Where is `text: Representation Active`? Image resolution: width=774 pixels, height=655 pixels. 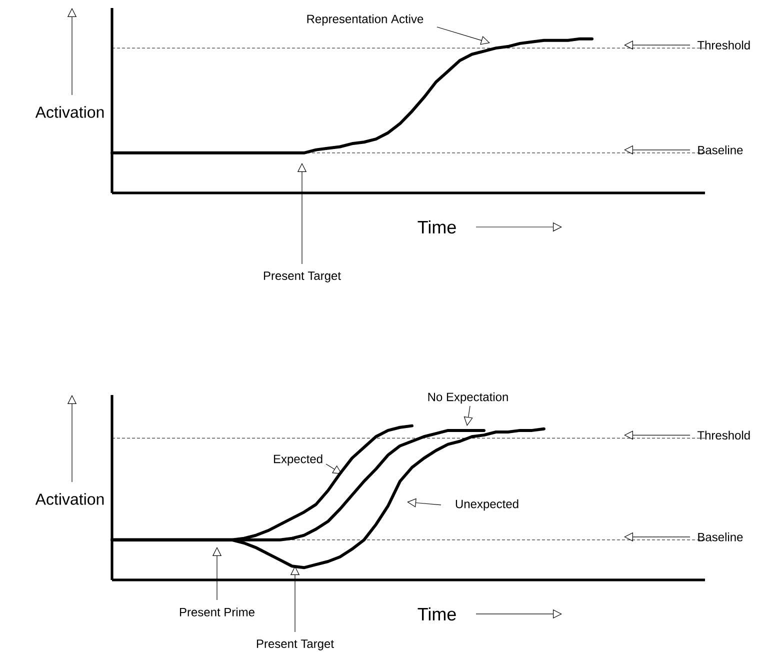
text: Representation Active is located at coordinates (365, 20).